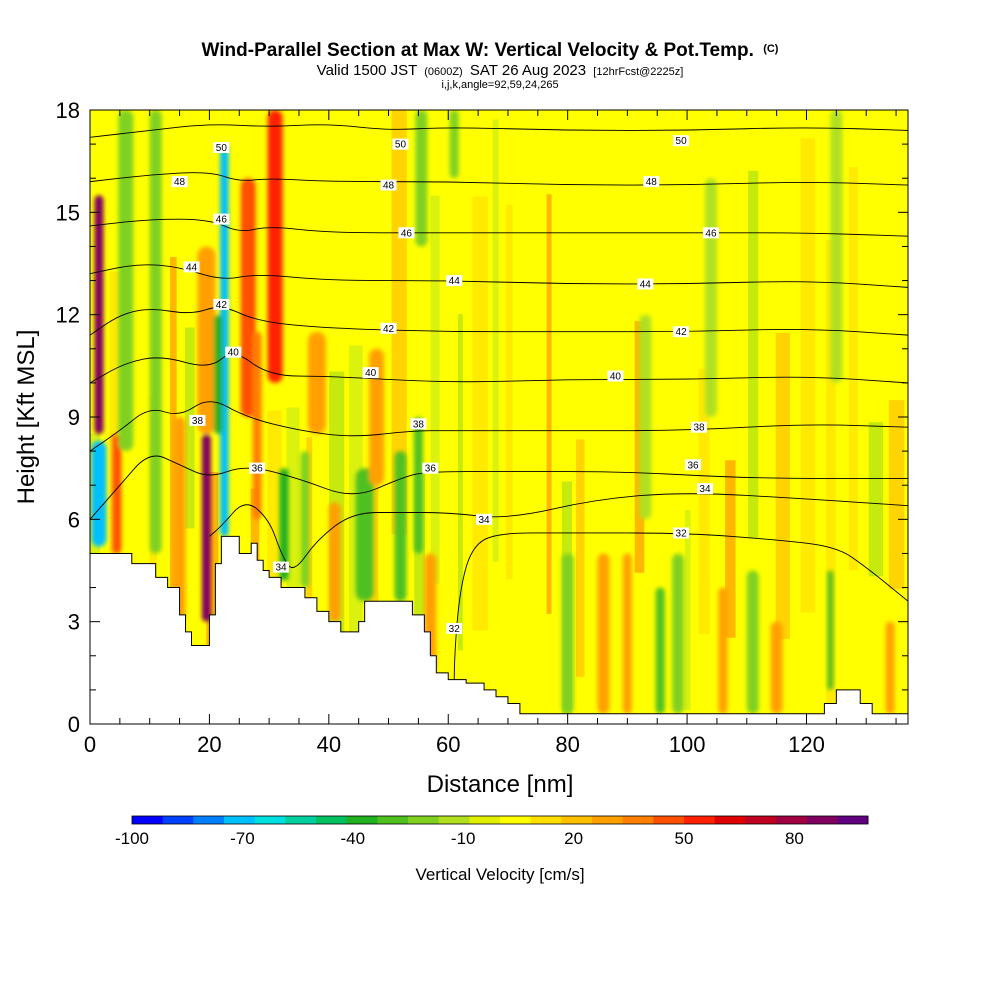 Image resolution: width=1000 pixels, height=1005 pixels. What do you see at coordinates (242, 838) in the screenshot?
I see `colorbar-tick-label: -70` at bounding box center [242, 838].